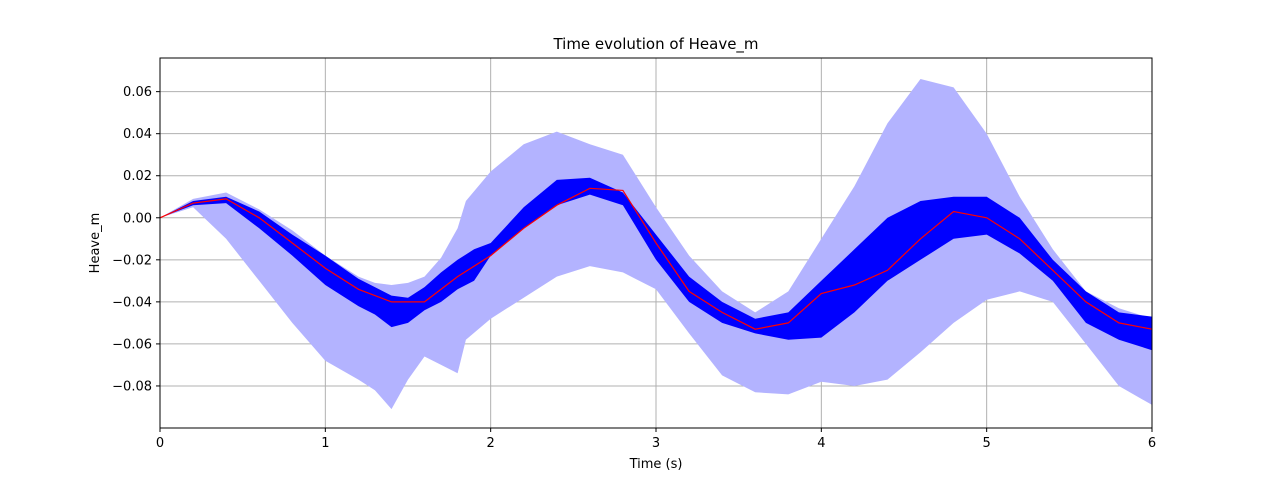  What do you see at coordinates (656, 464) in the screenshot?
I see `x-axis-label: Time (s)` at bounding box center [656, 464].